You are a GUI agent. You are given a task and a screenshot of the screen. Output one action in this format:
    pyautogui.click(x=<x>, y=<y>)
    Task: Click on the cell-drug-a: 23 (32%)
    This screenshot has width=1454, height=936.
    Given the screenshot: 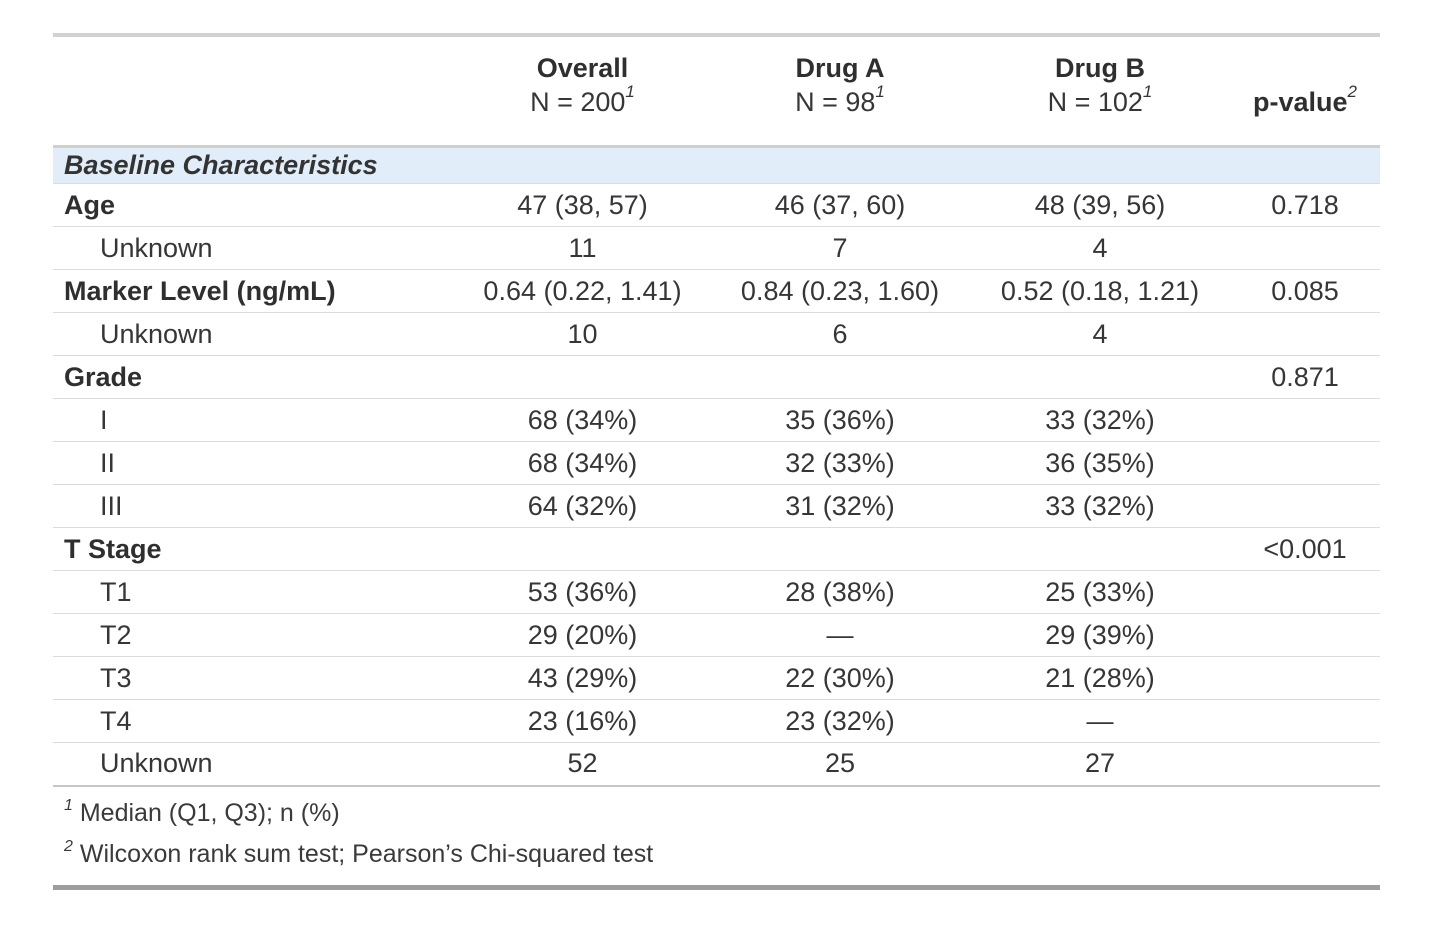 What is the action you would take?
    pyautogui.click(x=840, y=721)
    